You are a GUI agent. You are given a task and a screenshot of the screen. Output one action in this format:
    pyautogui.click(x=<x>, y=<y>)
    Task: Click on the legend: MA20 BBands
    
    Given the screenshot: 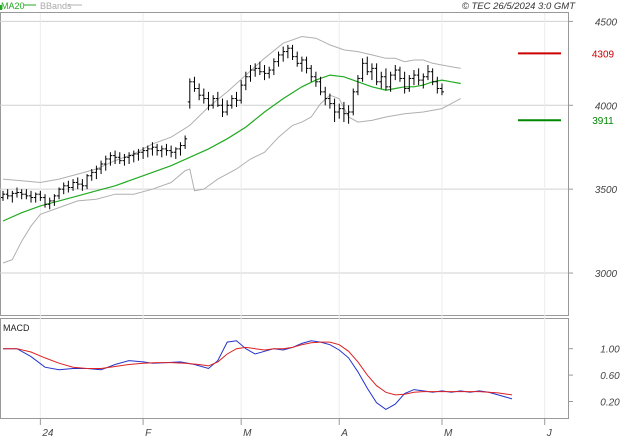 What is the action you would take?
    pyautogui.click(x=41, y=6)
    